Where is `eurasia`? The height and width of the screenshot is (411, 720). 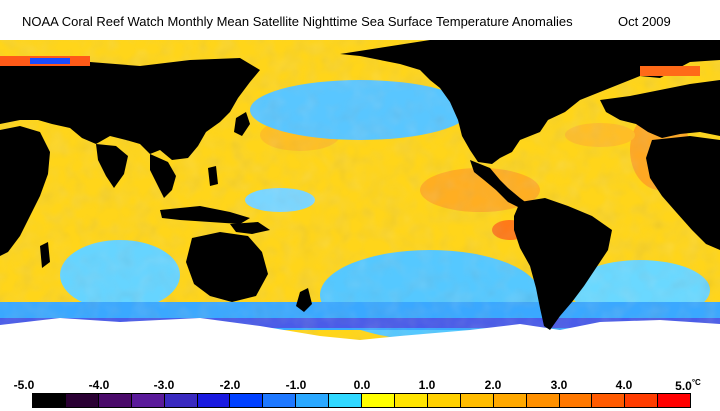 eurasia is located at coordinates (130, 109).